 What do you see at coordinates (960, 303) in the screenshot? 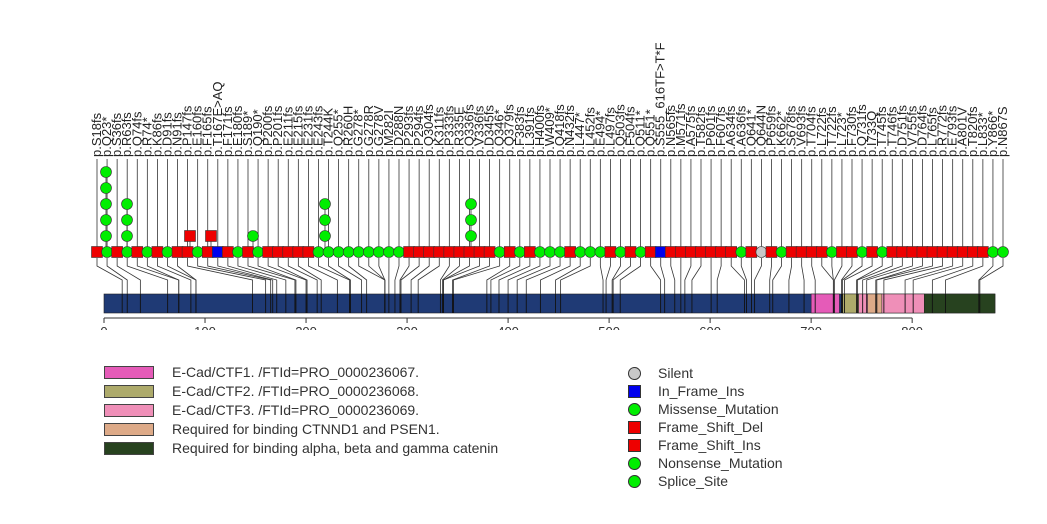
I see `domain-region` at bounding box center [960, 303].